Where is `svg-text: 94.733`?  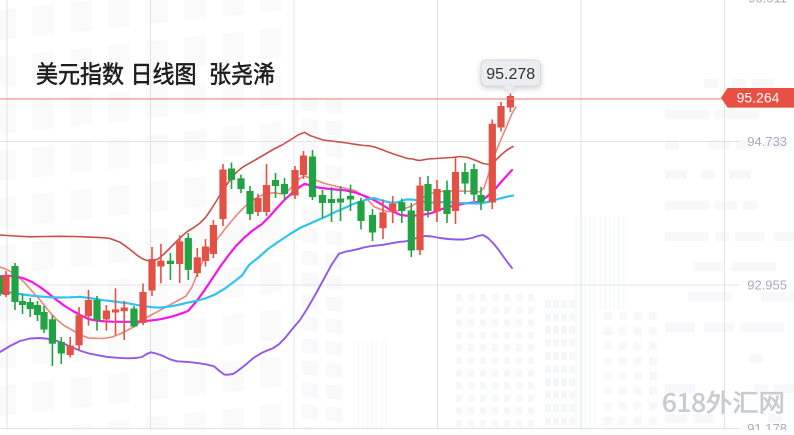
svg-text: 94.733 is located at coordinates (767, 141).